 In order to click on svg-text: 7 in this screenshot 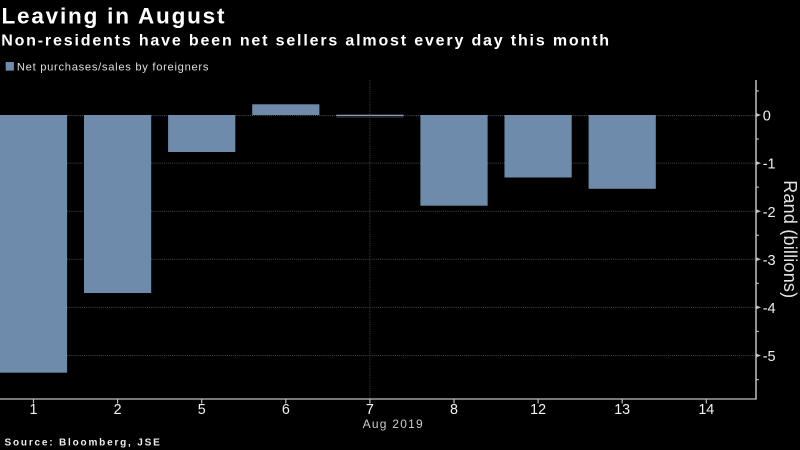, I will do `click(370, 410)`.